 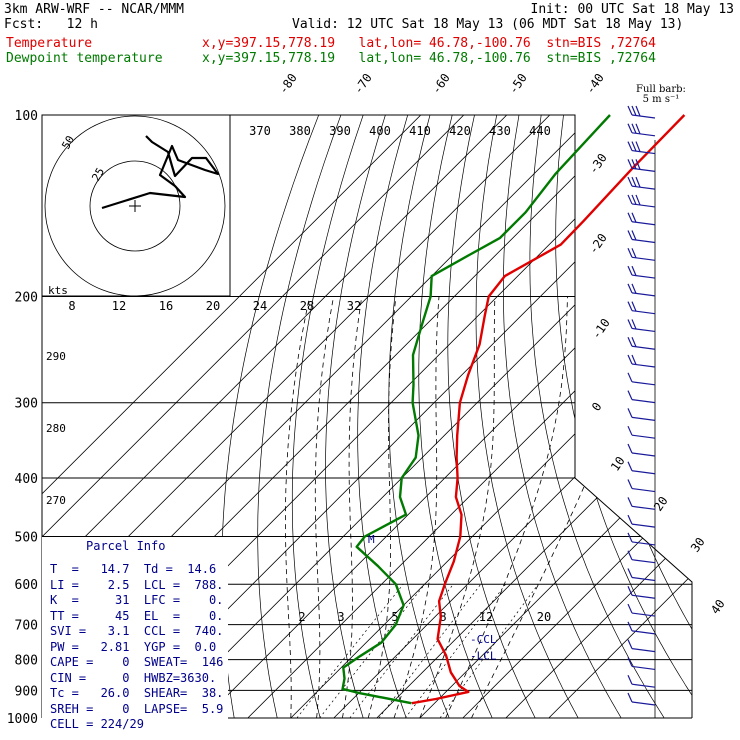 I want to click on forecast-hour: Fcst: 12 h, so click(x=51, y=24).